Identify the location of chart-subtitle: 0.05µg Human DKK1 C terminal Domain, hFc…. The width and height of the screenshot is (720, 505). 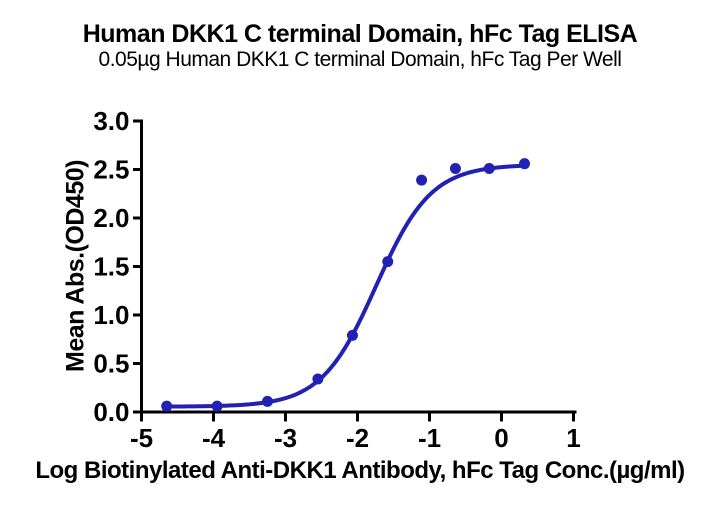
(360, 59).